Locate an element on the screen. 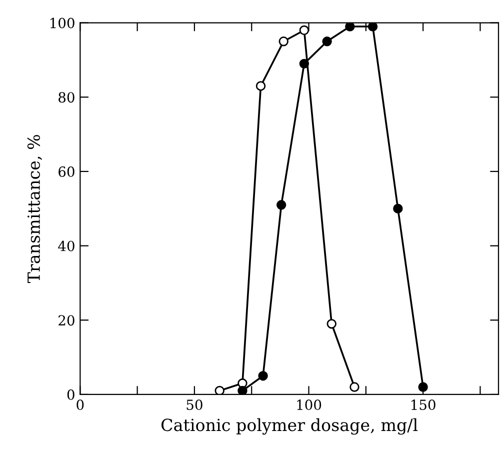 This screenshot has height=456, width=501. x-tick-label: 50 is located at coordinates (194, 405).